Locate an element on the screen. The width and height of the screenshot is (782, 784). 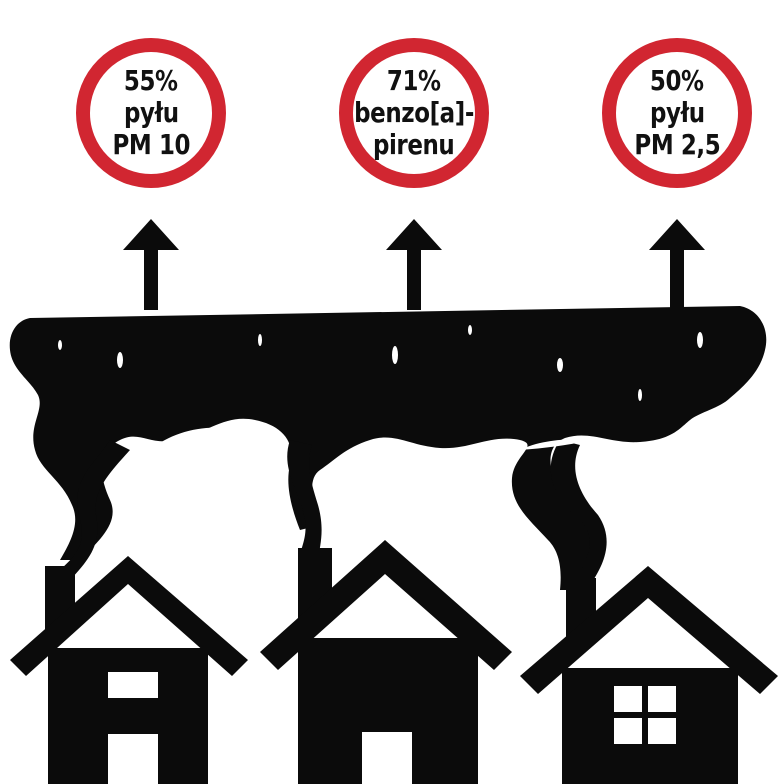
badge-benzopyrene-percent: 71% is located at coordinates (414, 80).